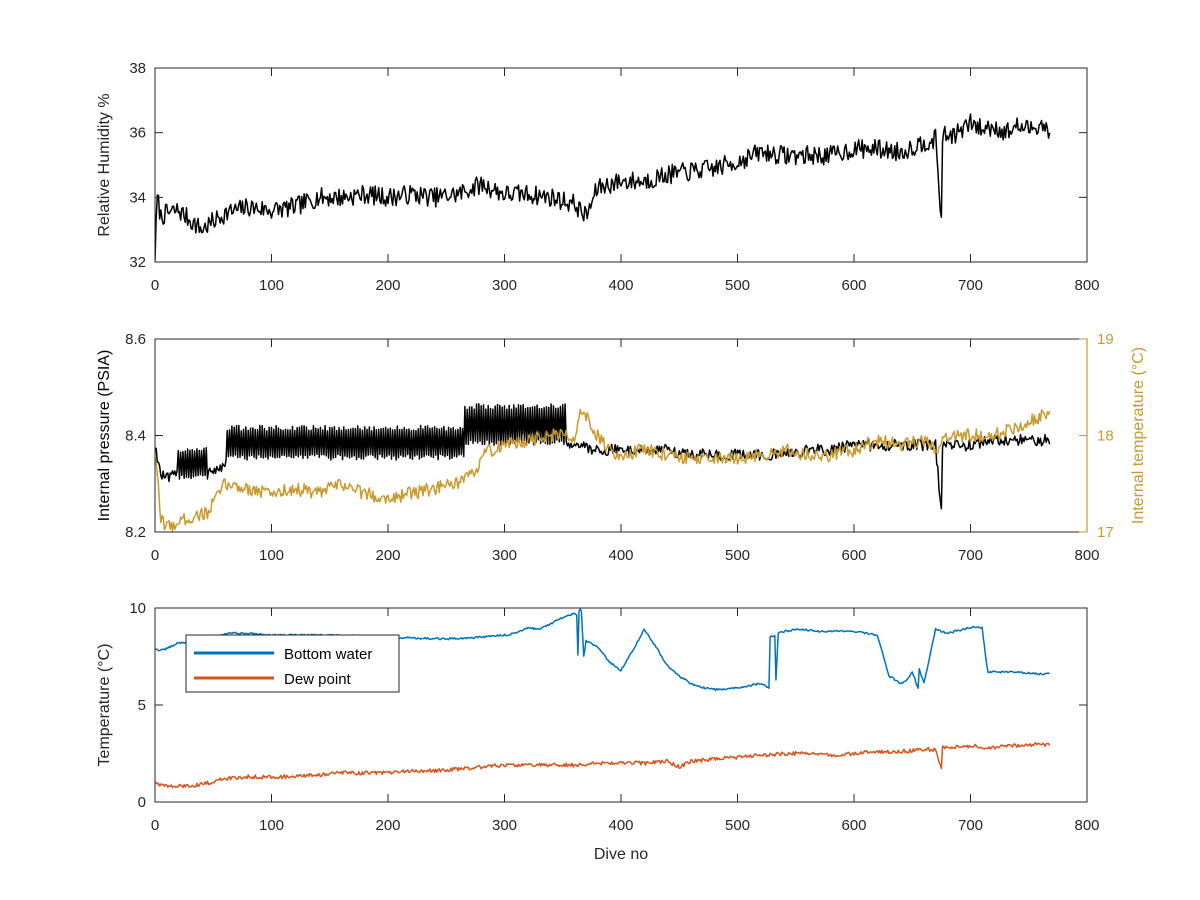 The height and width of the screenshot is (900, 1200). I want to click on y-tick-label: 5, so click(142, 705).